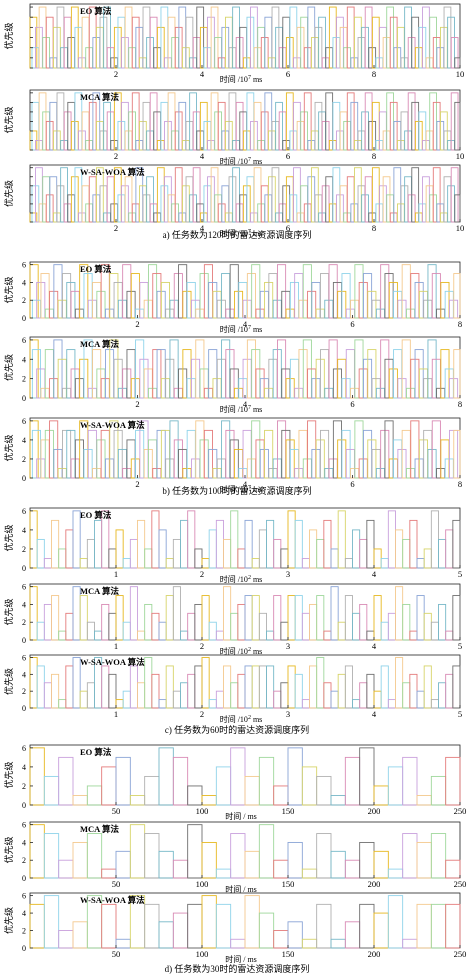 The height and width of the screenshot is (977, 474). I want to click on x-axis-label: 时间 / ms, so click(241, 816).